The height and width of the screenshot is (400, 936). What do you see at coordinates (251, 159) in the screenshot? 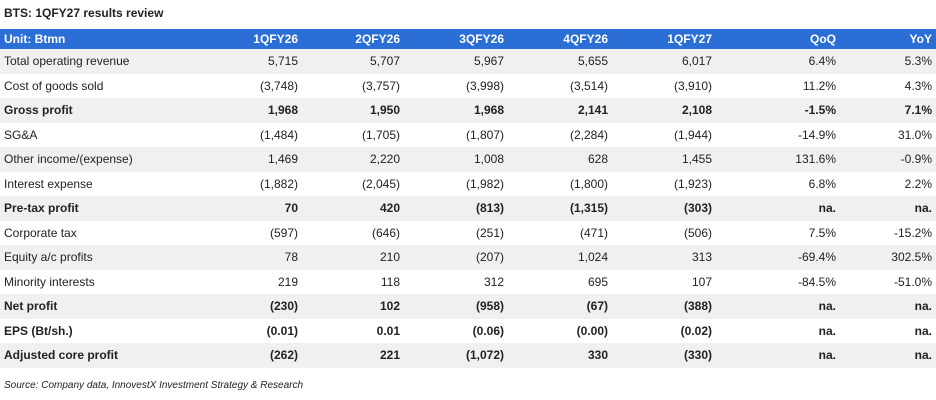
I see `cell: 1,469` at bounding box center [251, 159].